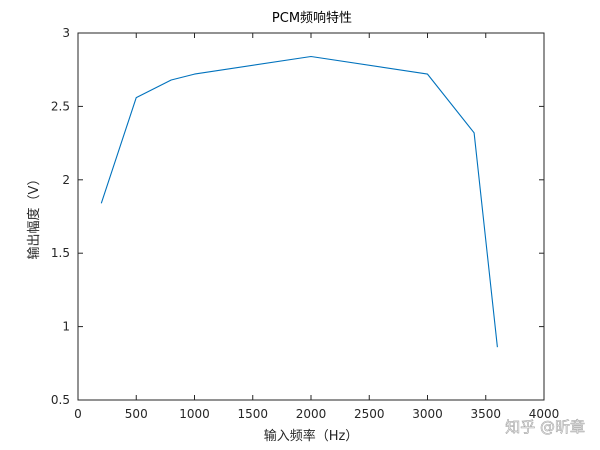 This screenshot has height=450, width=600. I want to click on y-tick-label: 0.5, so click(60, 400).